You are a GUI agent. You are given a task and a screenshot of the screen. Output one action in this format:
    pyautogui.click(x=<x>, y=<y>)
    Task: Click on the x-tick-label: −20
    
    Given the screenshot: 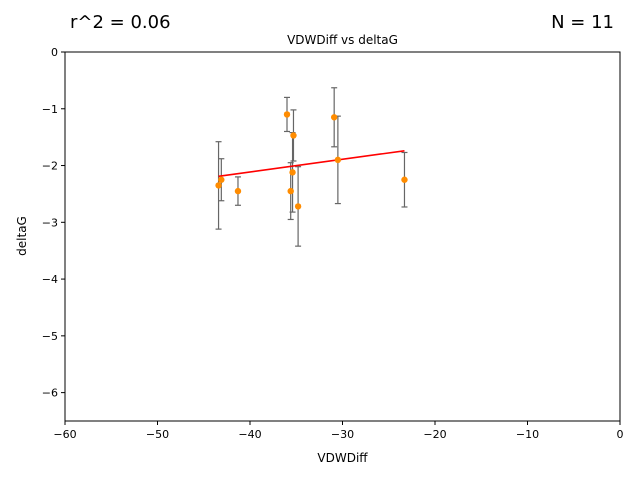 What is the action you would take?
    pyautogui.click(x=434, y=434)
    